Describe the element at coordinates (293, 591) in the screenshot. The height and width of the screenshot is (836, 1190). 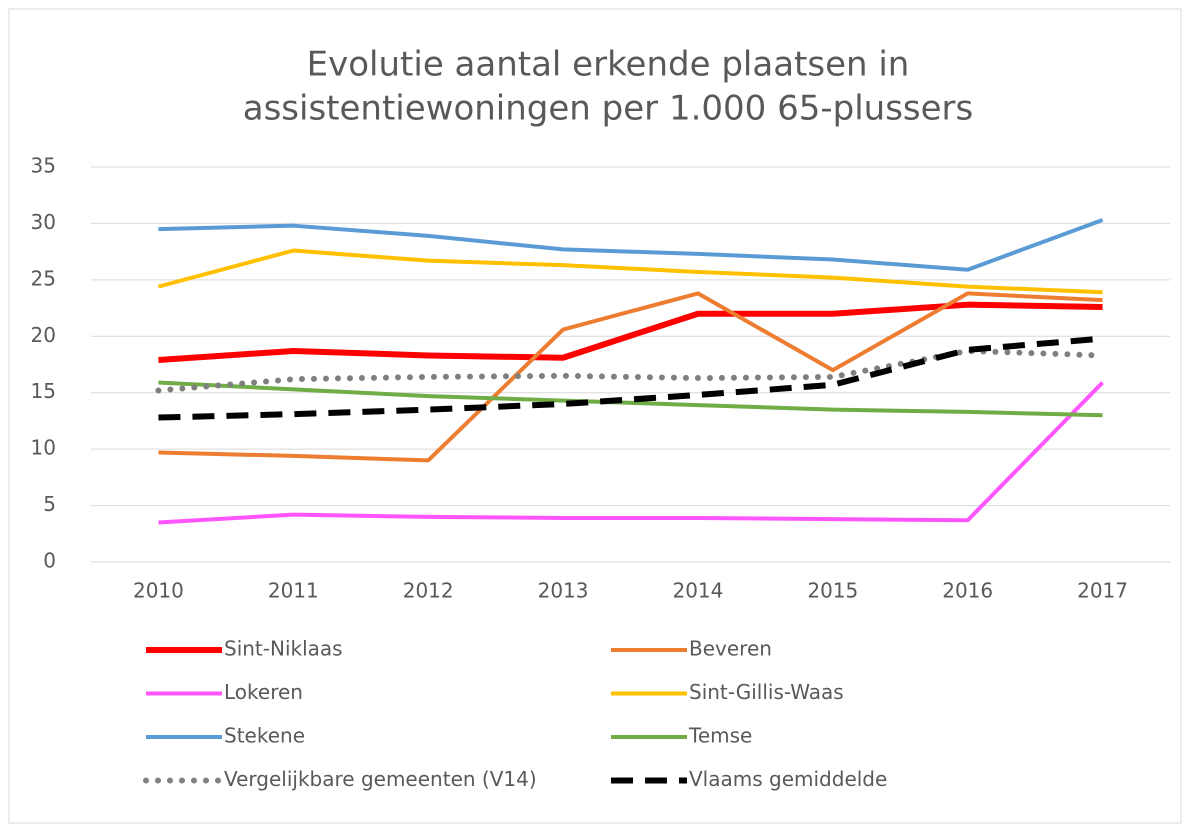
I see `x-tick-label: 2011` at that location.